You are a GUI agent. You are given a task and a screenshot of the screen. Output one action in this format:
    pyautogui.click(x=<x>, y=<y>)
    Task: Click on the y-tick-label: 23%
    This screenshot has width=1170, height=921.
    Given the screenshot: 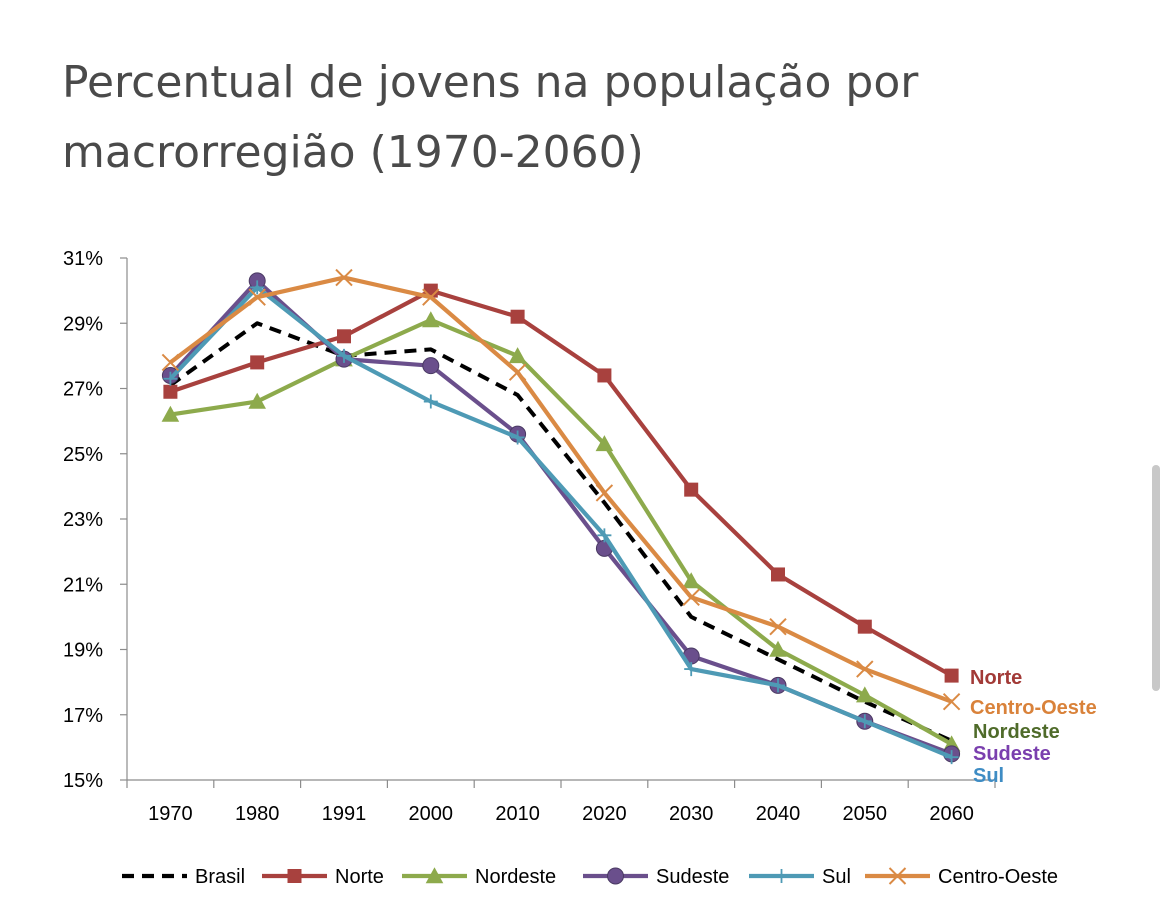 What is the action you would take?
    pyautogui.click(x=83, y=520)
    